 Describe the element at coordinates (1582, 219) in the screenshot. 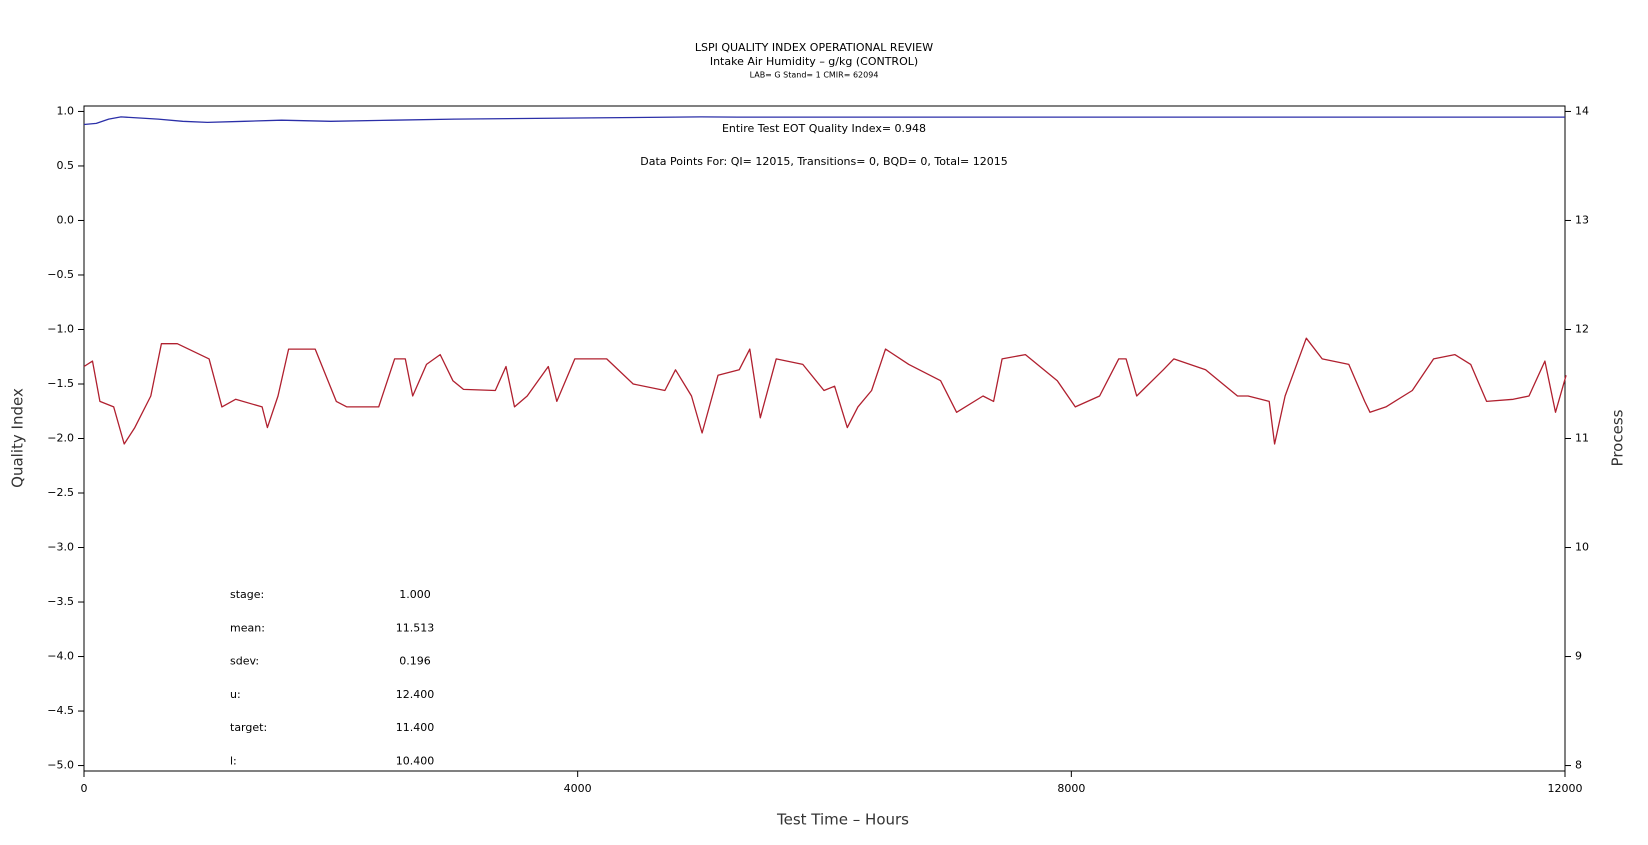

I see `y2-tick-label: 13` at that location.